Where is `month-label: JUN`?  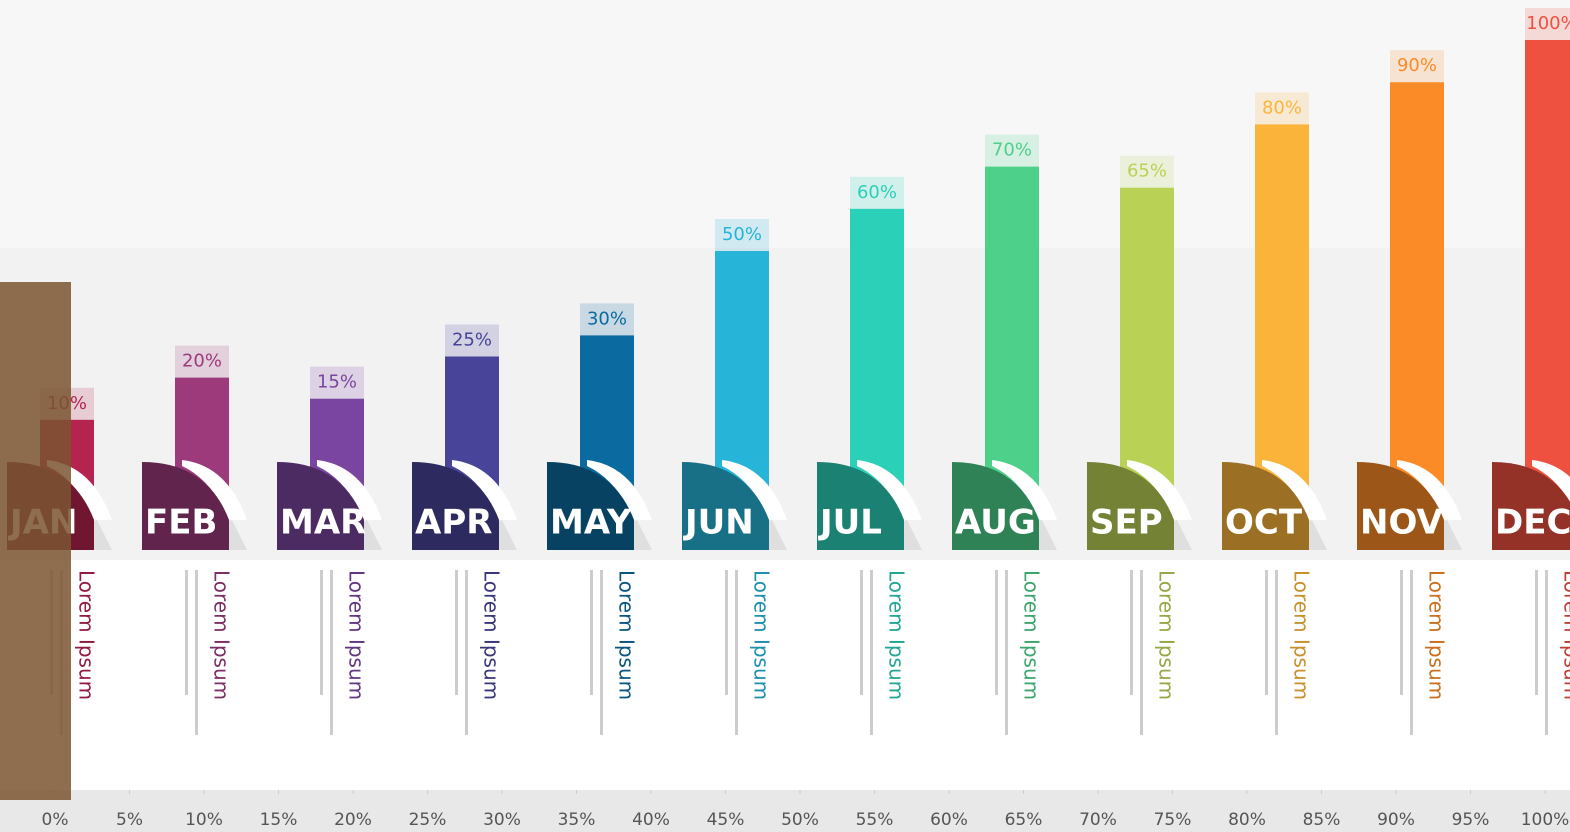
month-label: JUN is located at coordinates (718, 523).